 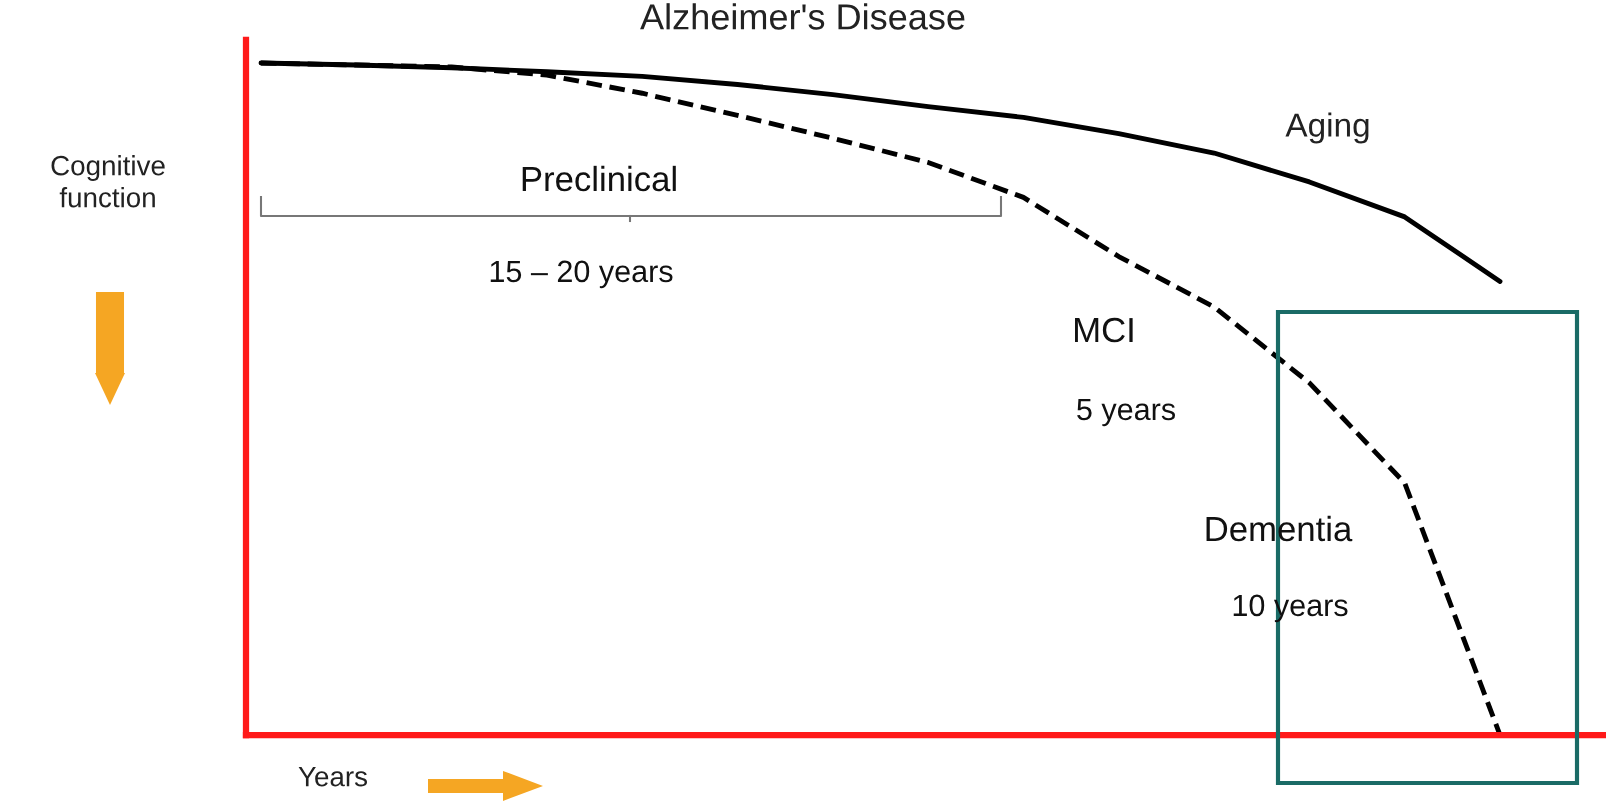 I want to click on annotation: 5 years, so click(x=1126, y=412).